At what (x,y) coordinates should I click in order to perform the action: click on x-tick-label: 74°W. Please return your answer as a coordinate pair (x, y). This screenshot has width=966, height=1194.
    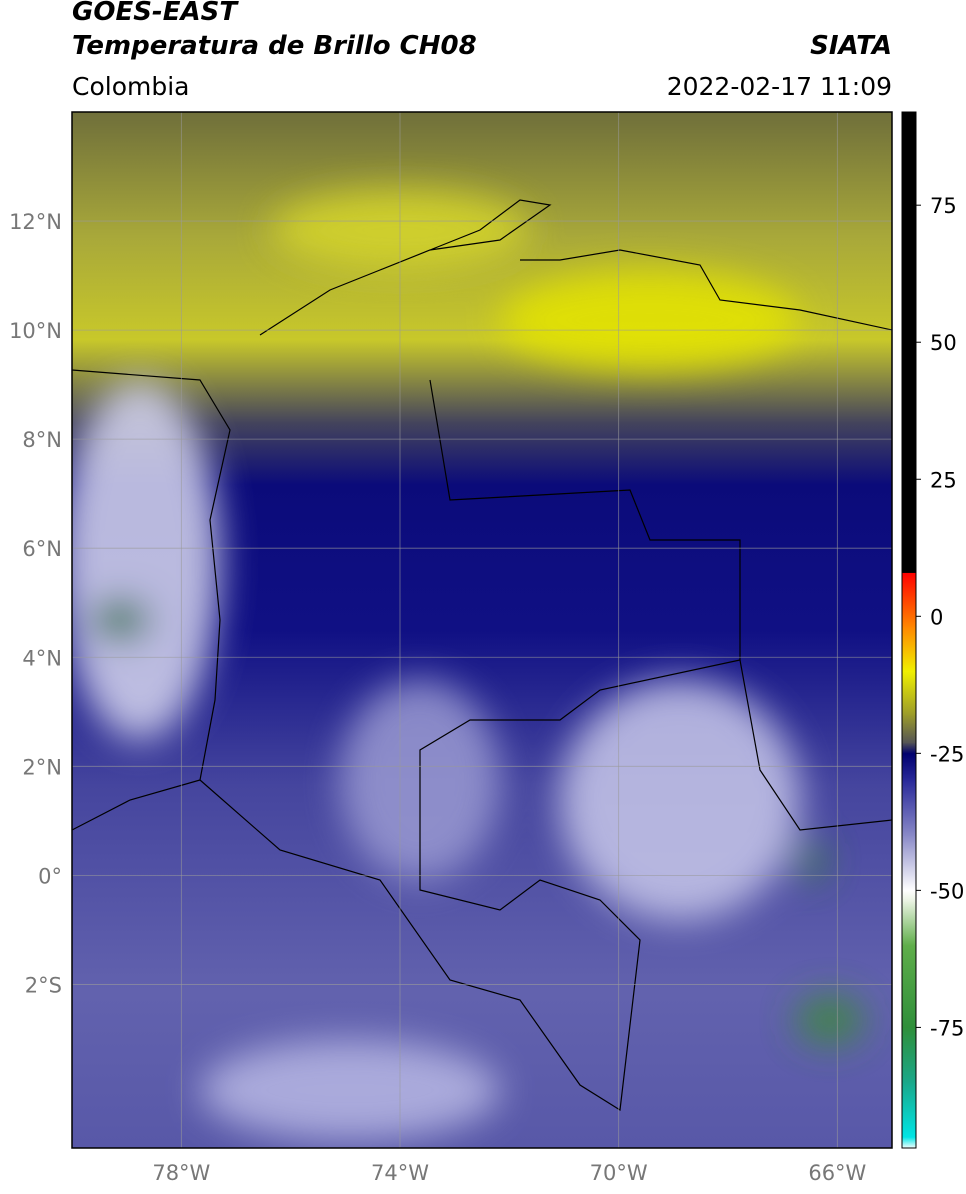
    Looking at the image, I should click on (400, 1173).